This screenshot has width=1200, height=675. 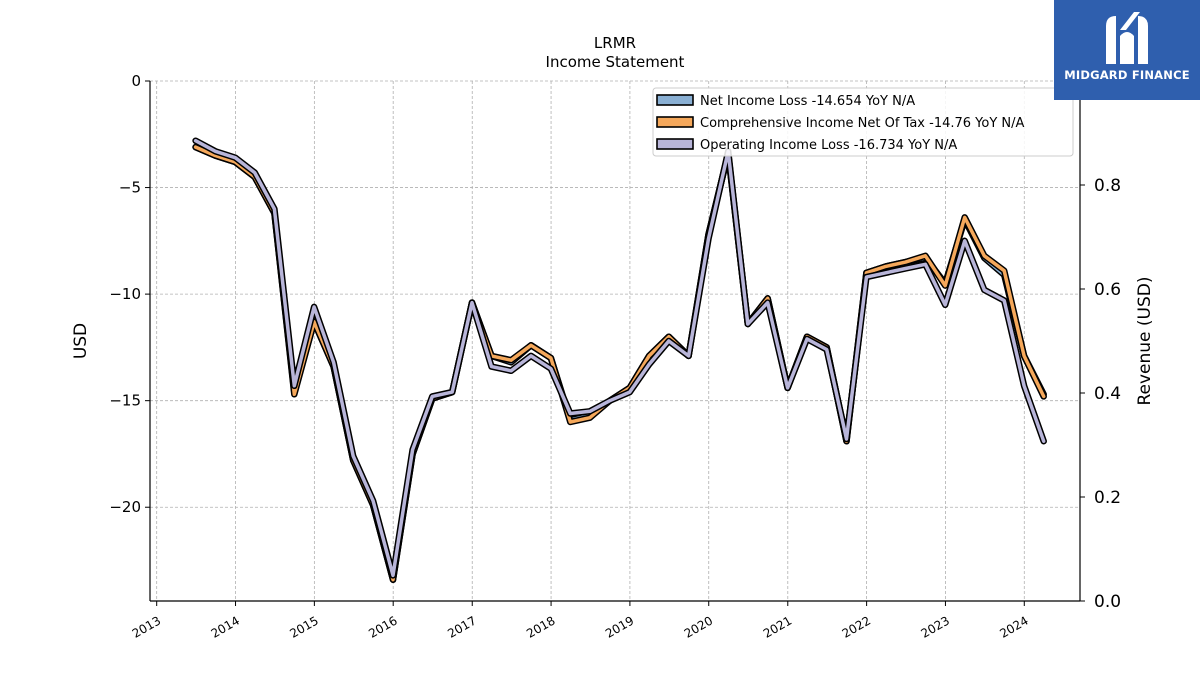 I want to click on x-tick-label: 2023, so click(x=934, y=626).